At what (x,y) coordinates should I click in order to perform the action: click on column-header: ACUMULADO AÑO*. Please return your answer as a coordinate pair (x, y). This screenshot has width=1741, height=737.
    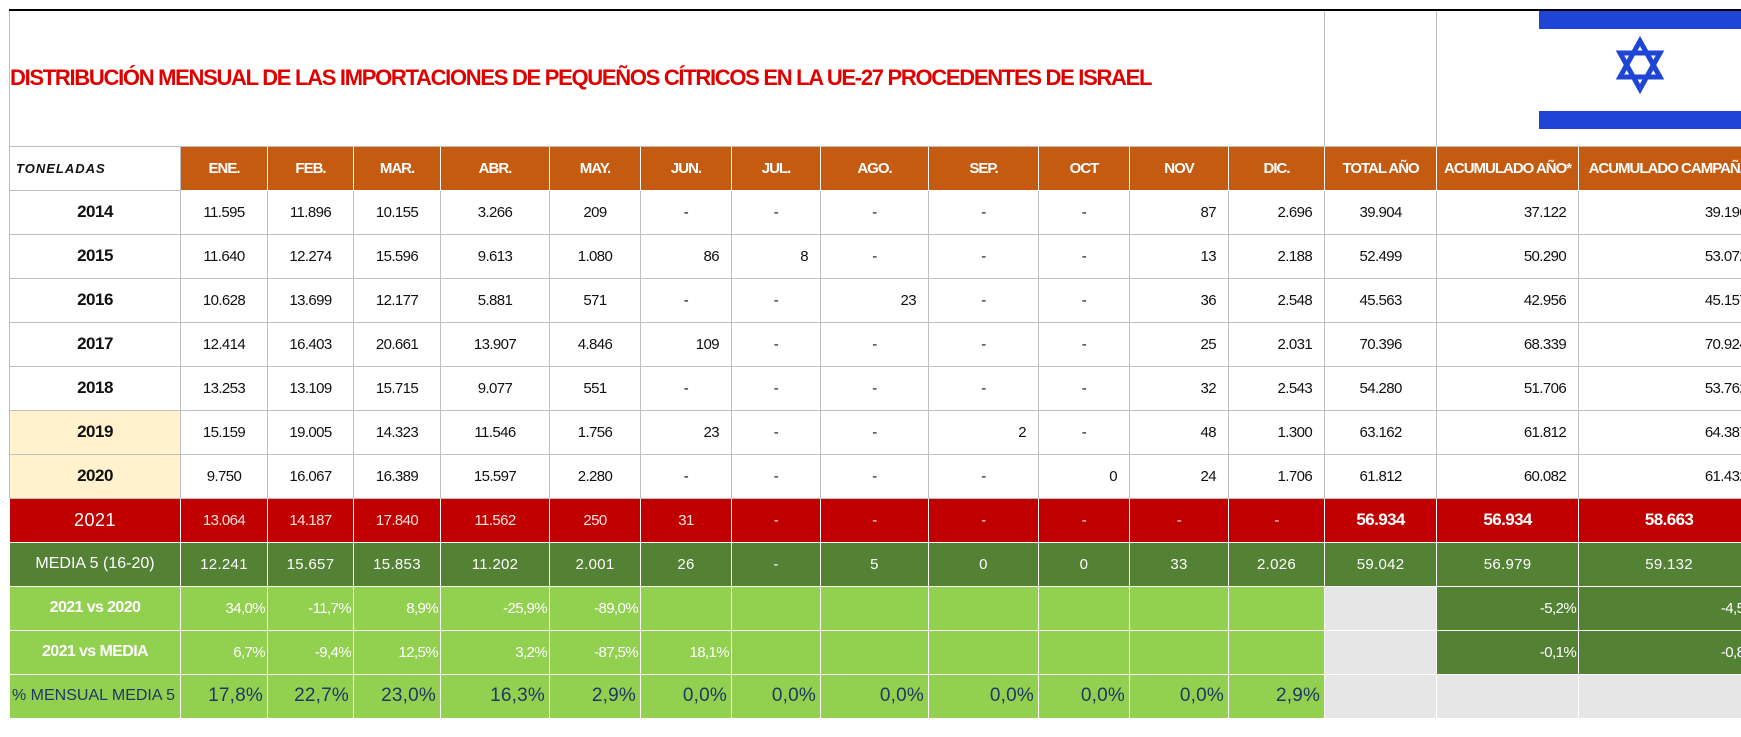
    Looking at the image, I should click on (1508, 168).